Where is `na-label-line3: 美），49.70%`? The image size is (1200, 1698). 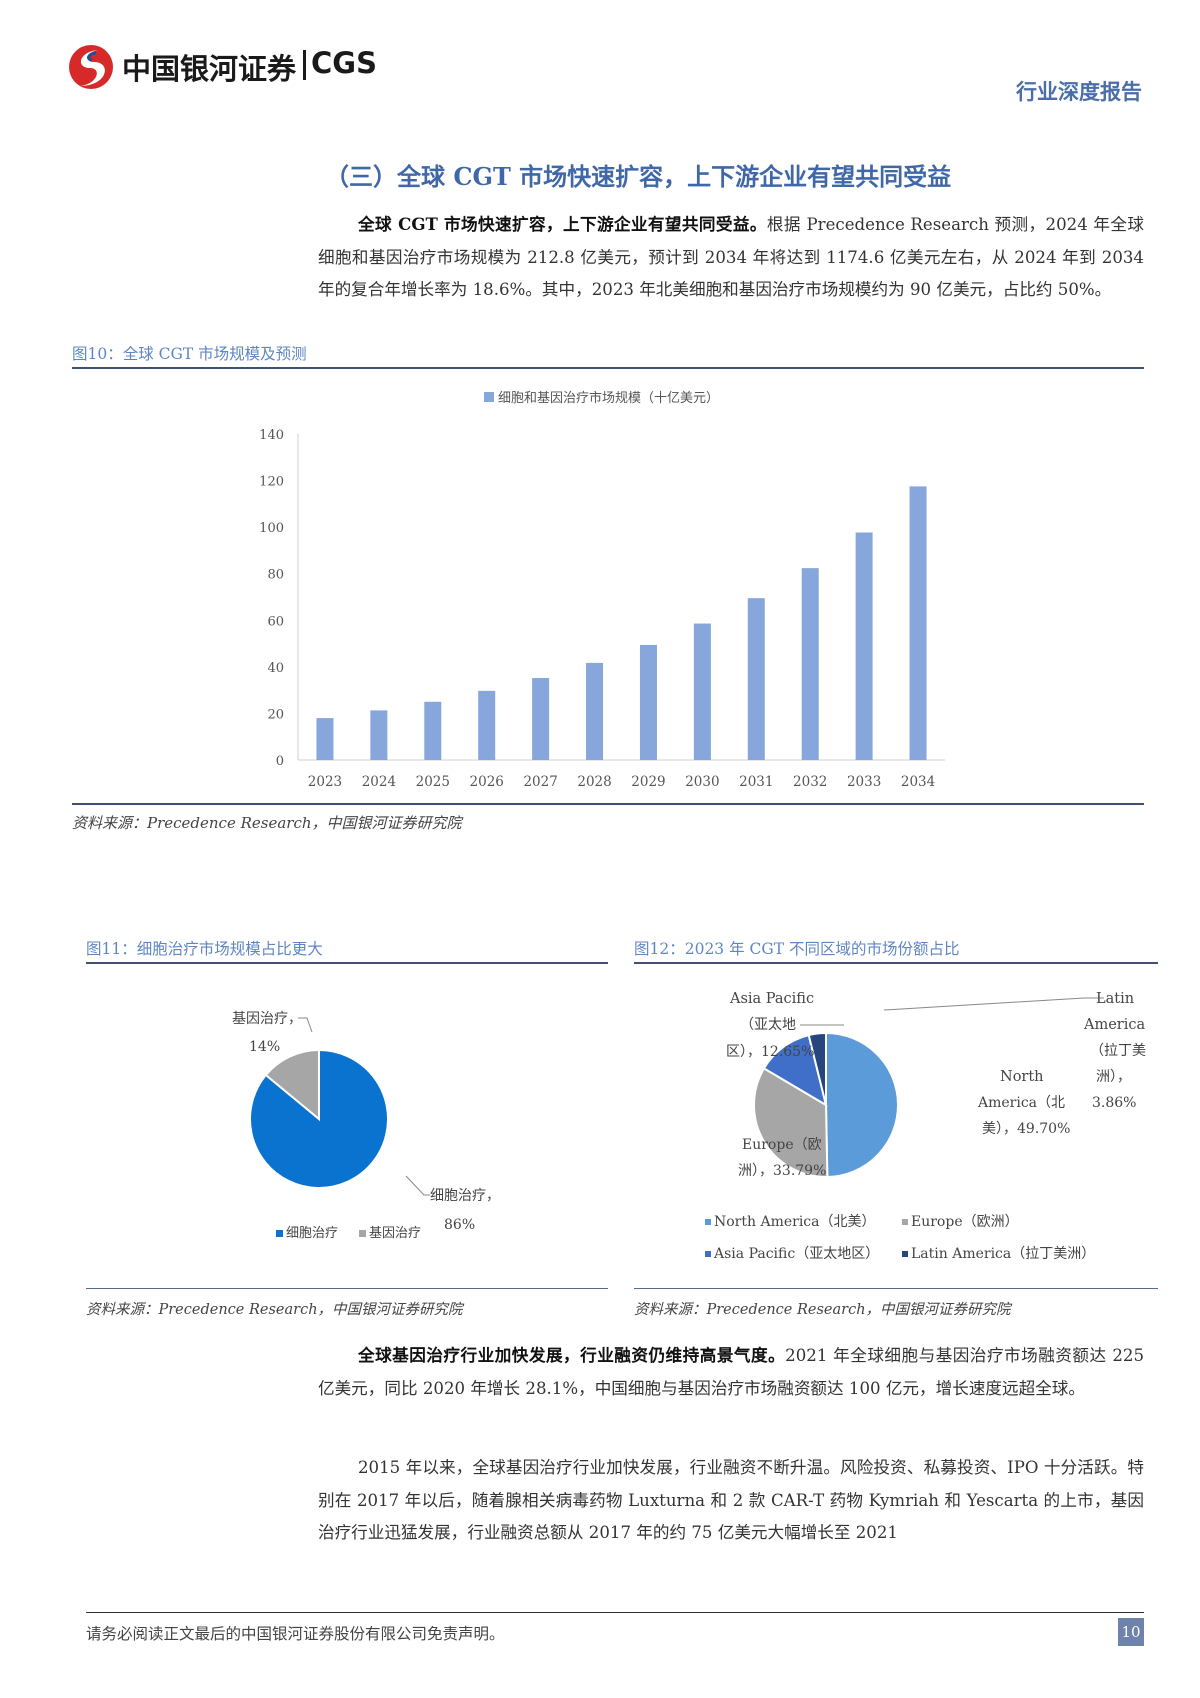 na-label-line3: 美），49.70% is located at coordinates (1026, 1129).